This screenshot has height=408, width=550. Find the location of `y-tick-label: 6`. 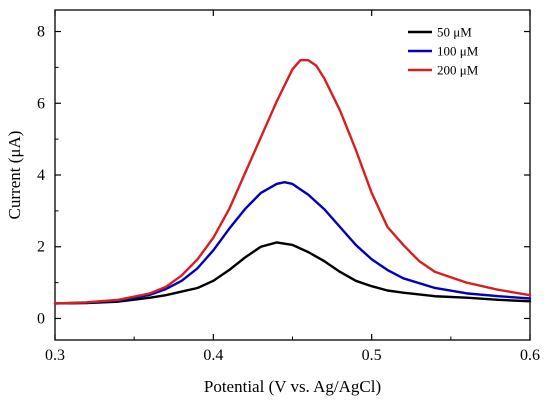

y-tick-label: 6 is located at coordinates (41, 103).